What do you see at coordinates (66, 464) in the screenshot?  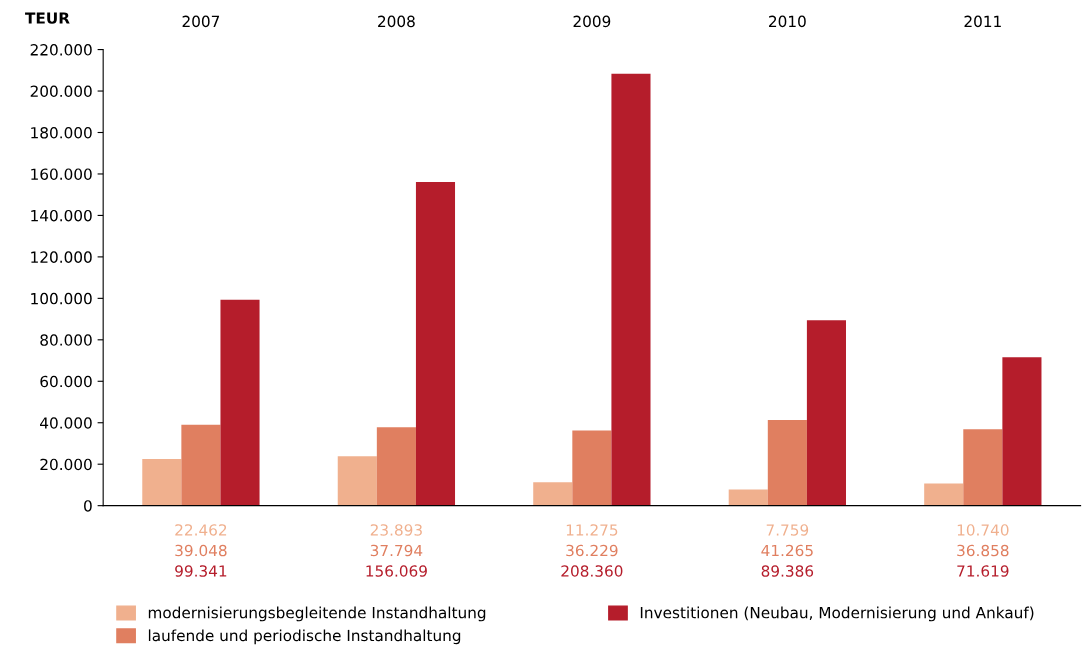 I see `y-tick-label: 20.000` at bounding box center [66, 464].